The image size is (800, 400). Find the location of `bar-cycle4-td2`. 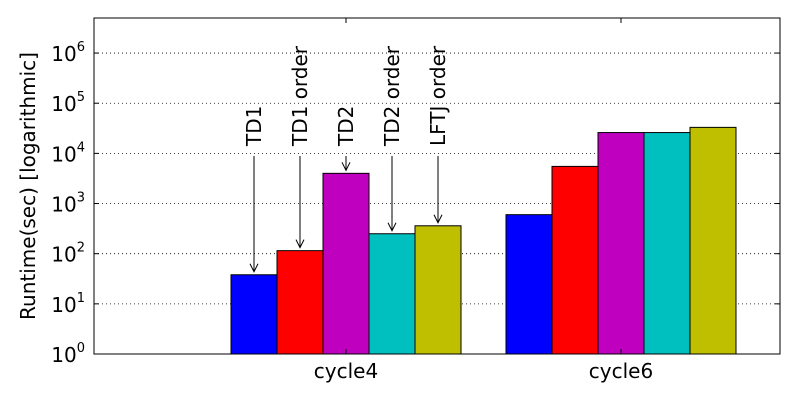

bar-cycle4-td2 is located at coordinates (346, 263).